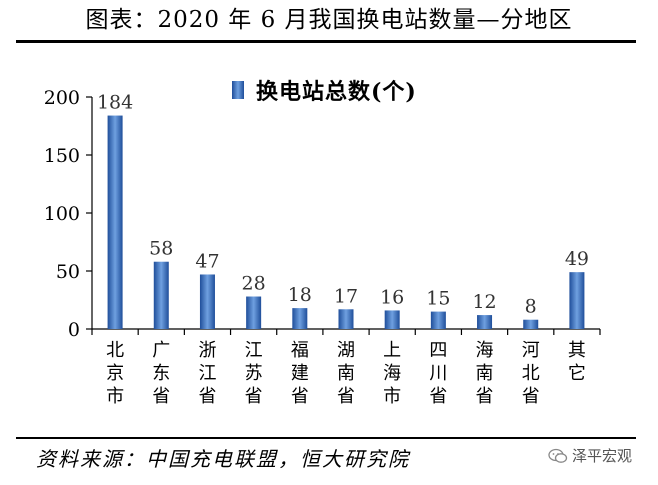  What do you see at coordinates (161, 249) in the screenshot?
I see `data-label: 58` at bounding box center [161, 249].